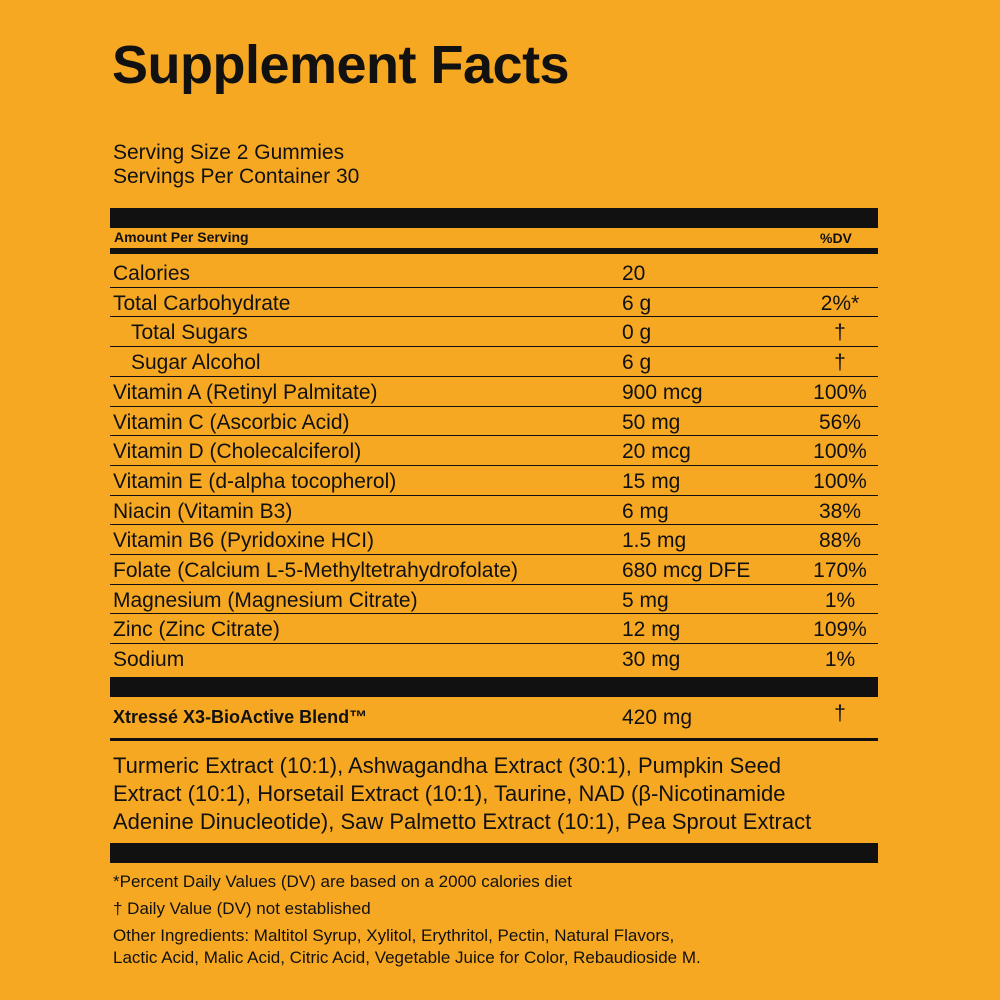 The height and width of the screenshot is (1000, 1000). I want to click on nutrient-amount: 0 g, so click(637, 333).